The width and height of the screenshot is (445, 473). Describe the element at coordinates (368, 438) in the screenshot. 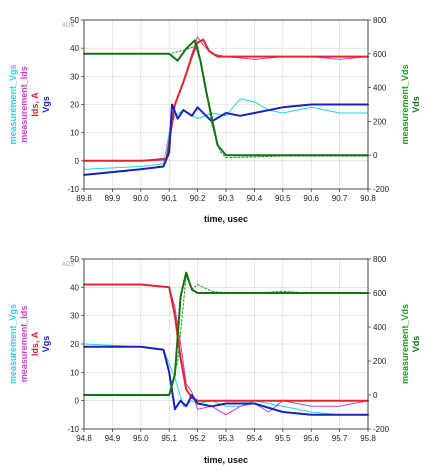

I see `x-tick-label: 95.8` at that location.